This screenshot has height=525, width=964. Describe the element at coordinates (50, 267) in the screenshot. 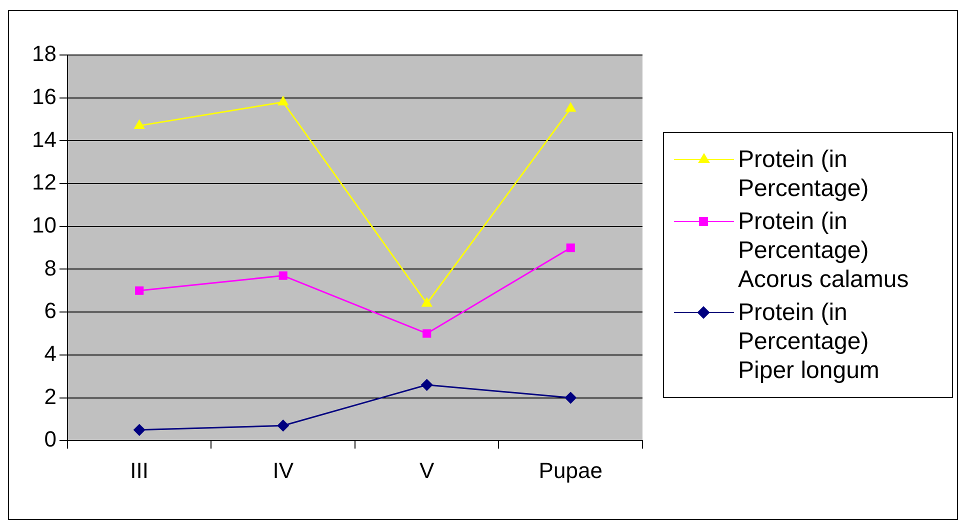

I see `y-tick-label: 8` at that location.